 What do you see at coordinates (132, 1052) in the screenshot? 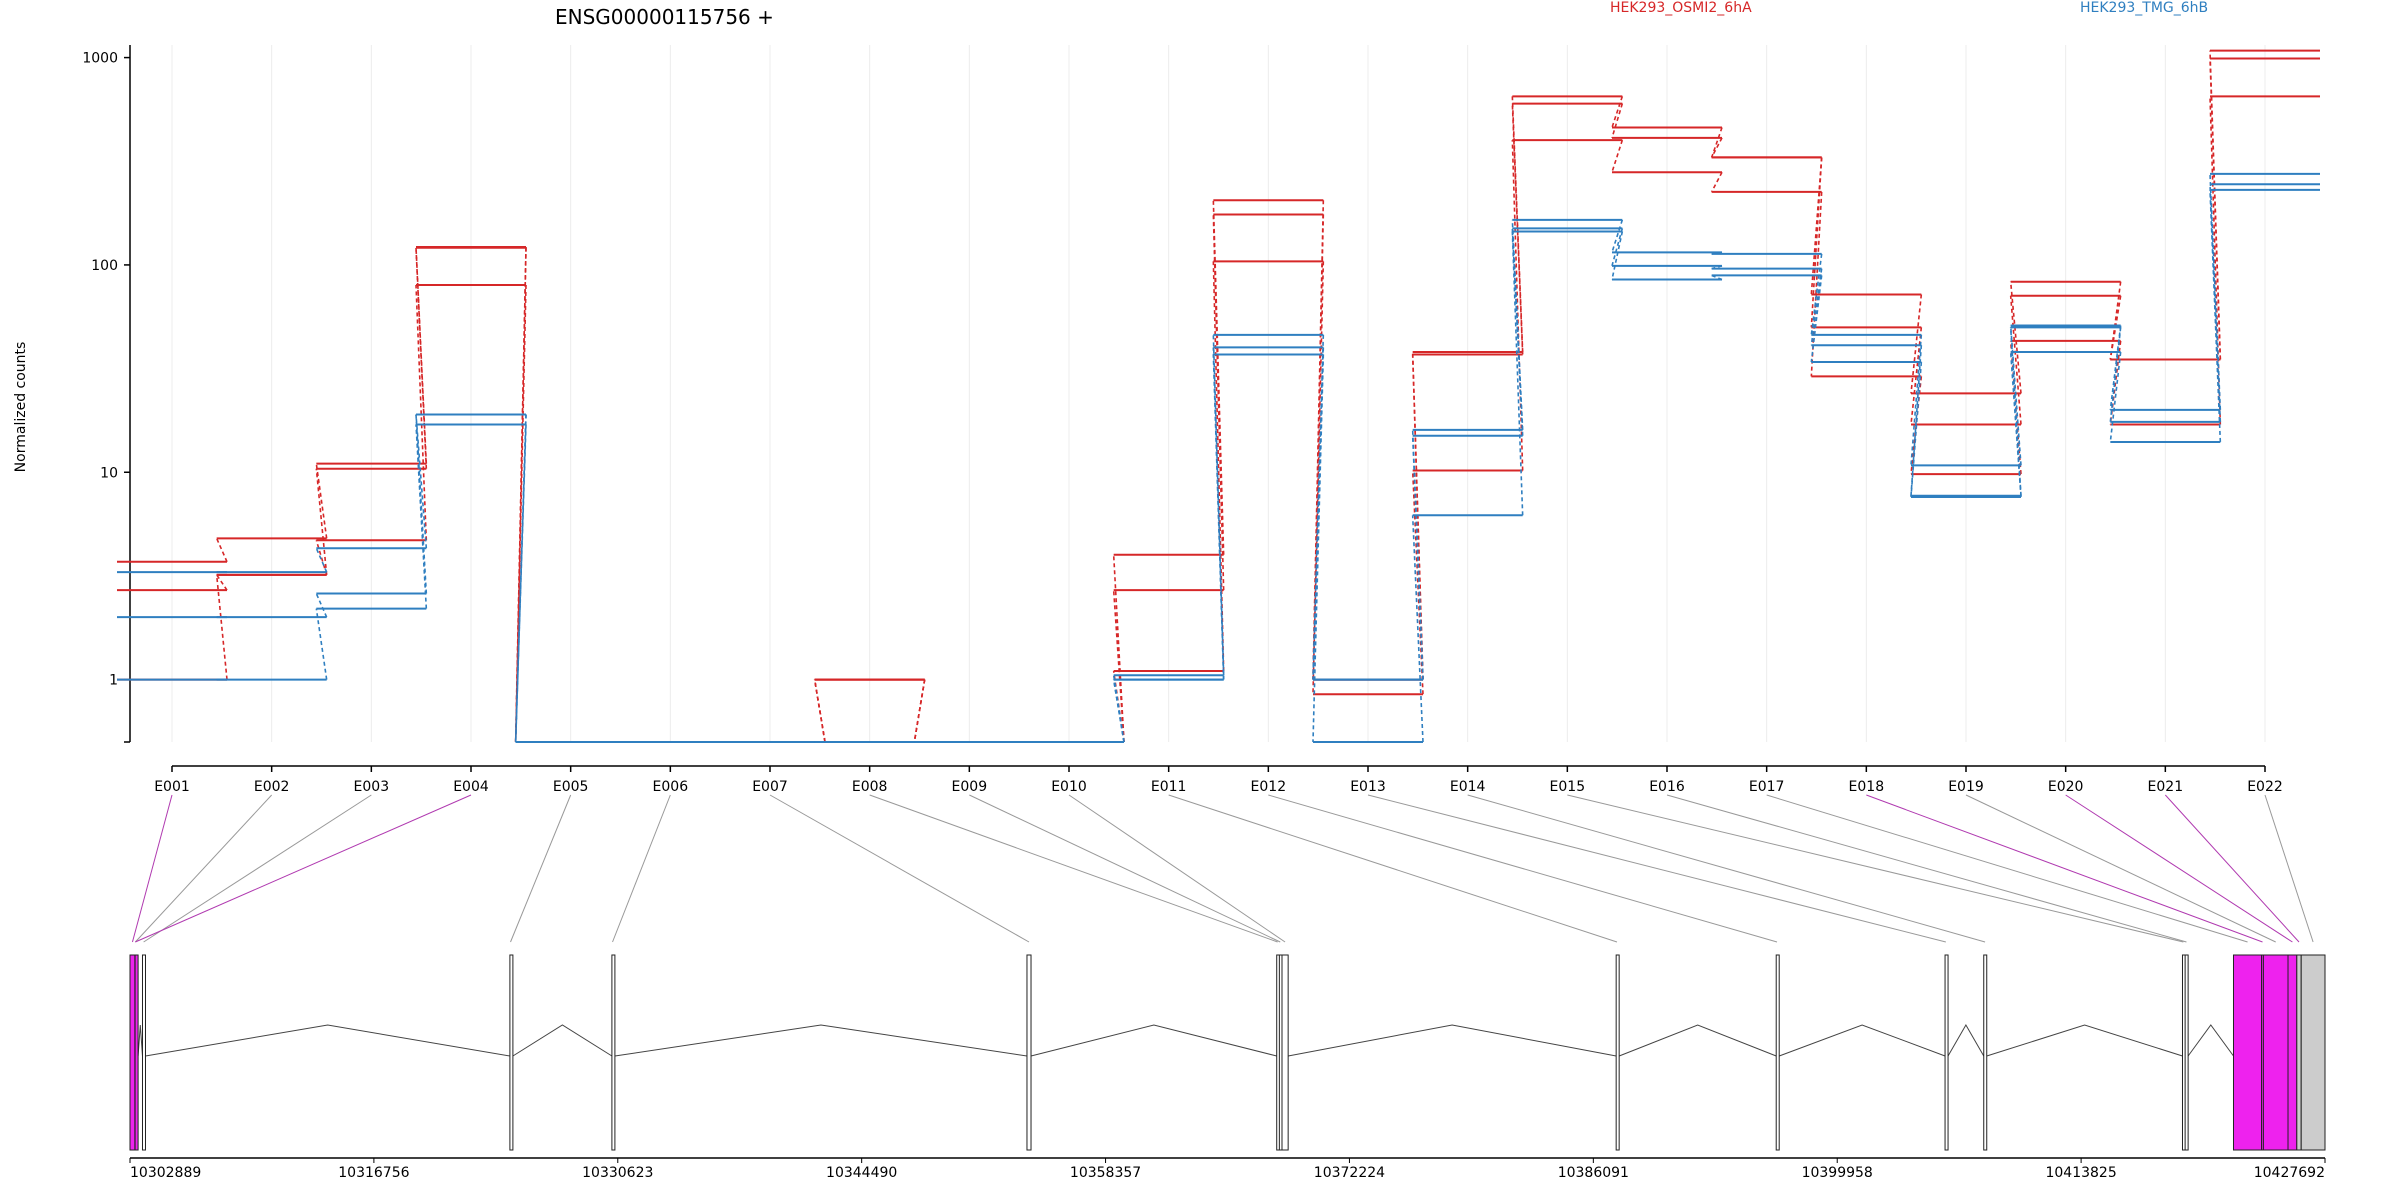
I see `exon-block-e001` at bounding box center [132, 1052].